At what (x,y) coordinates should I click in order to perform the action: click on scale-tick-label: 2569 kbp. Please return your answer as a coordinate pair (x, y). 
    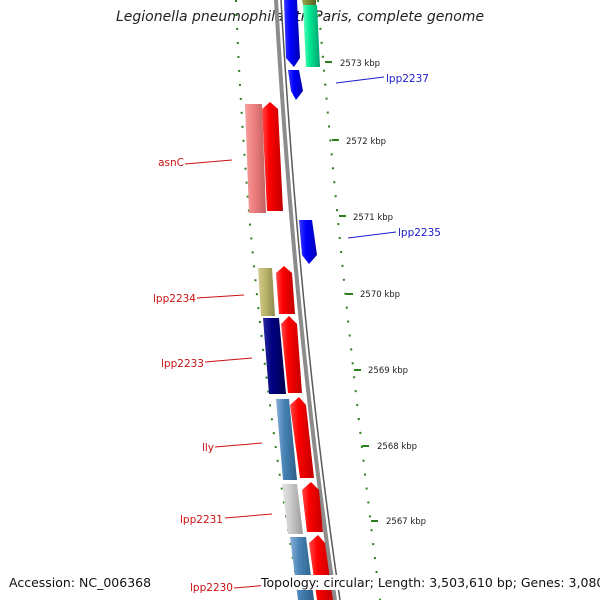
    Looking at the image, I should click on (388, 371).